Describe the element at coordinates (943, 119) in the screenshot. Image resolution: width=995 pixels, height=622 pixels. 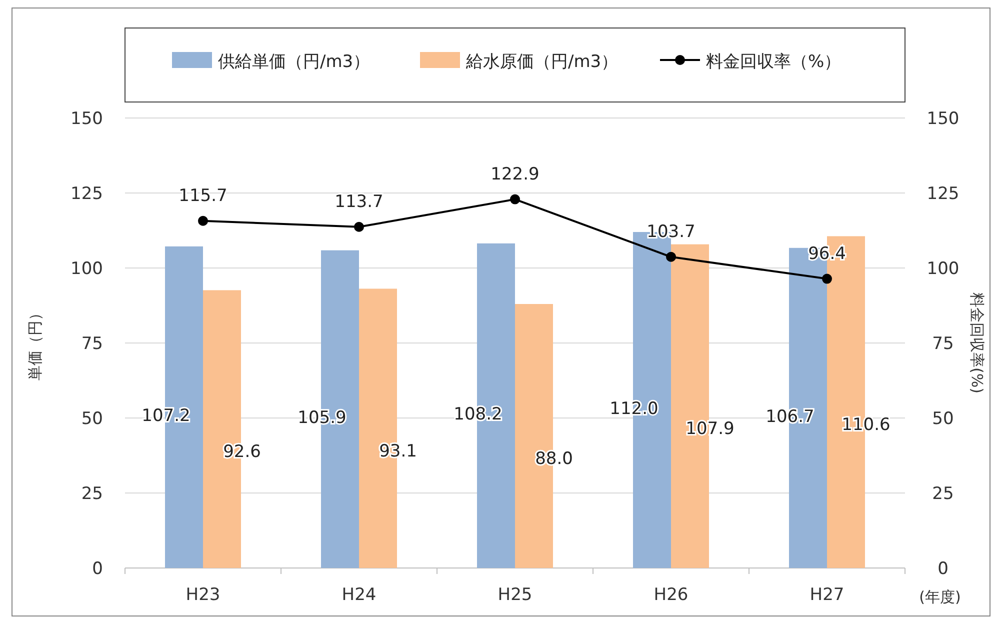
I see `y2-tick-label: 150` at that location.